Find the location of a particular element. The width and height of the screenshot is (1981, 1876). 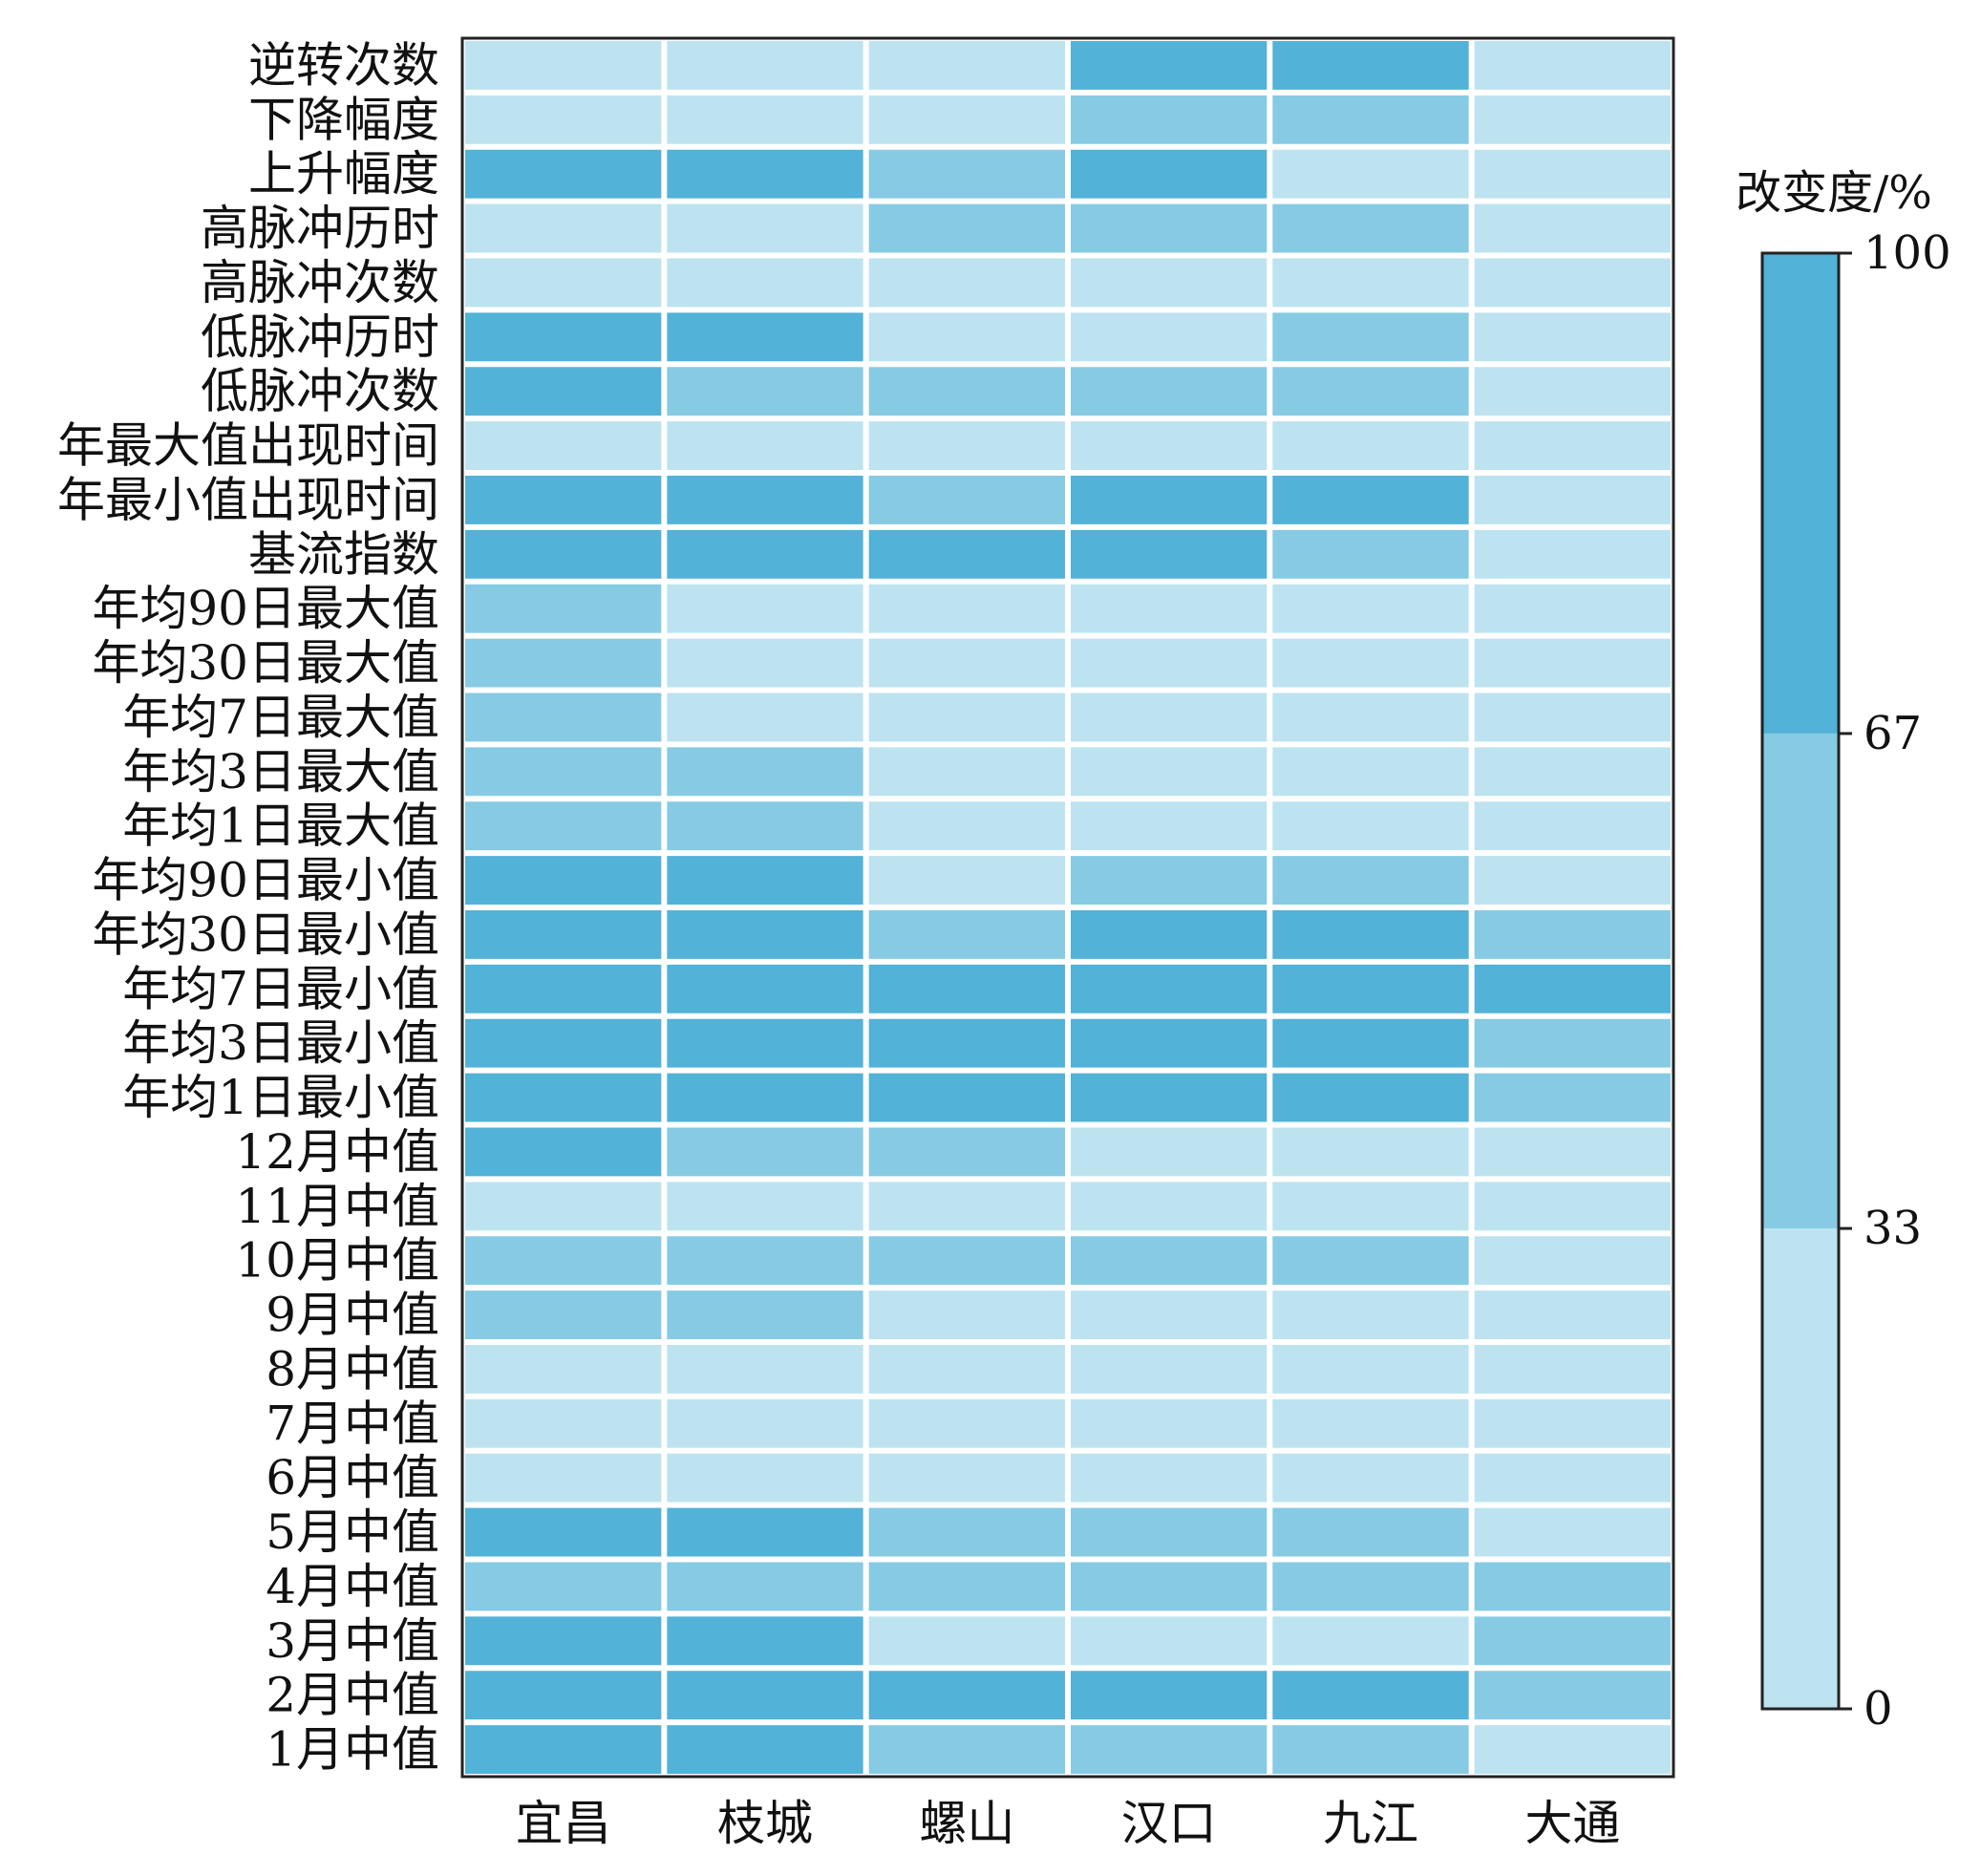

column-label: 汉口 is located at coordinates (1169, 1823).